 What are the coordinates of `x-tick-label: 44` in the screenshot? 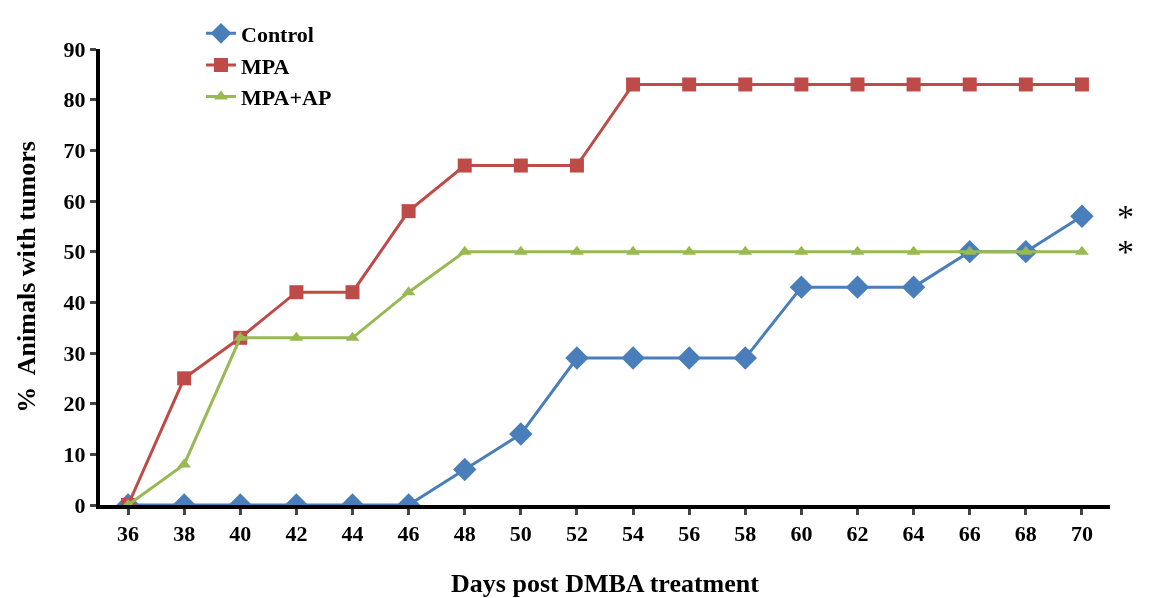 It's located at (352, 534).